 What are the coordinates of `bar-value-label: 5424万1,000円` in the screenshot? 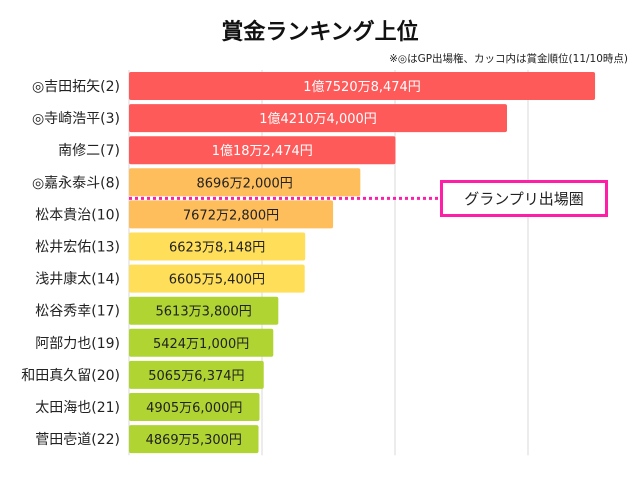 It's located at (201, 344).